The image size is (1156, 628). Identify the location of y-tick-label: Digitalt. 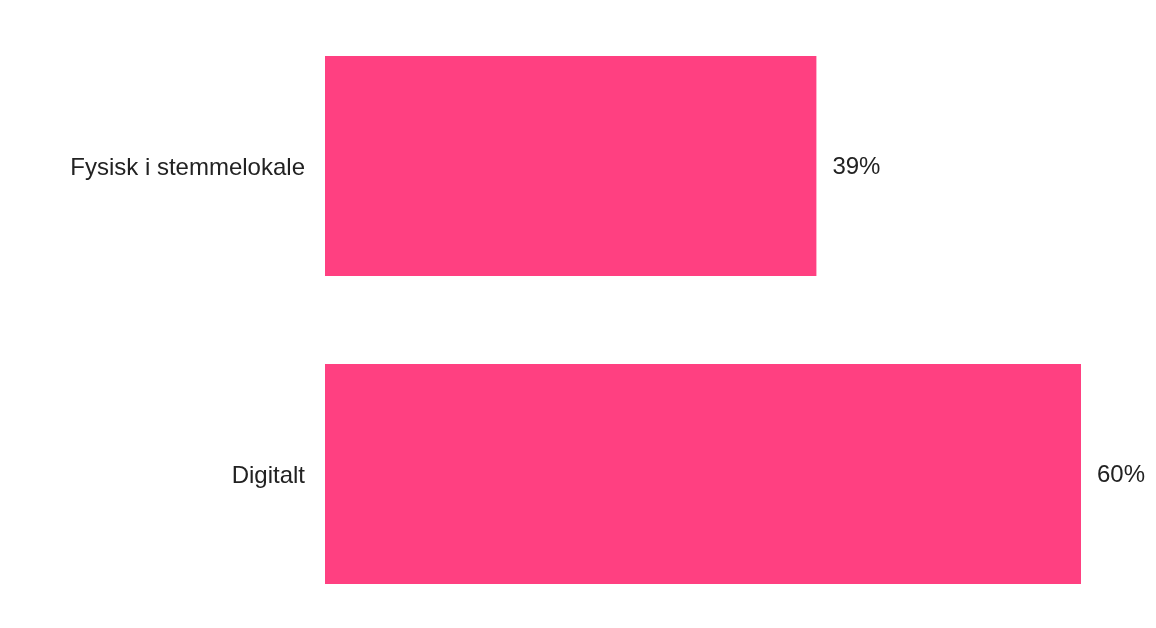
(268, 474).